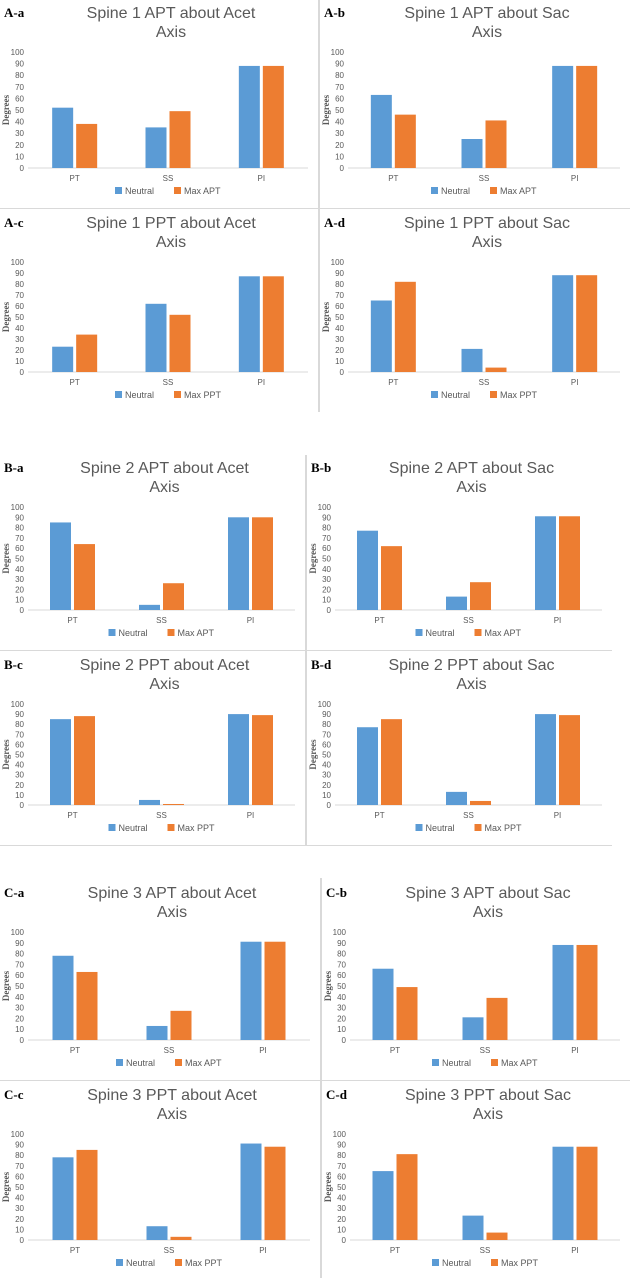 The width and height of the screenshot is (630, 1280). Describe the element at coordinates (164, 468) in the screenshot. I see `chart-title: Spine 2 APT about Acet` at that location.